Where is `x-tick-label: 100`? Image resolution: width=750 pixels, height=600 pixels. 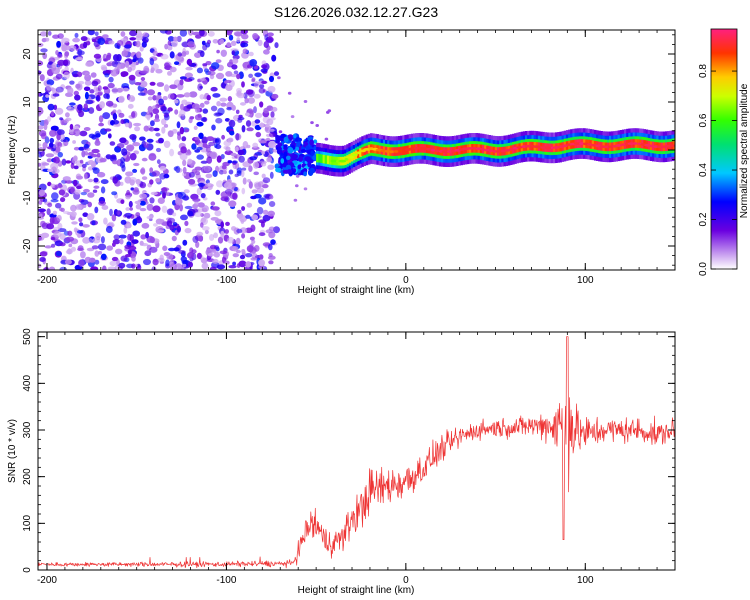 x-tick-label: 100 is located at coordinates (585, 280).